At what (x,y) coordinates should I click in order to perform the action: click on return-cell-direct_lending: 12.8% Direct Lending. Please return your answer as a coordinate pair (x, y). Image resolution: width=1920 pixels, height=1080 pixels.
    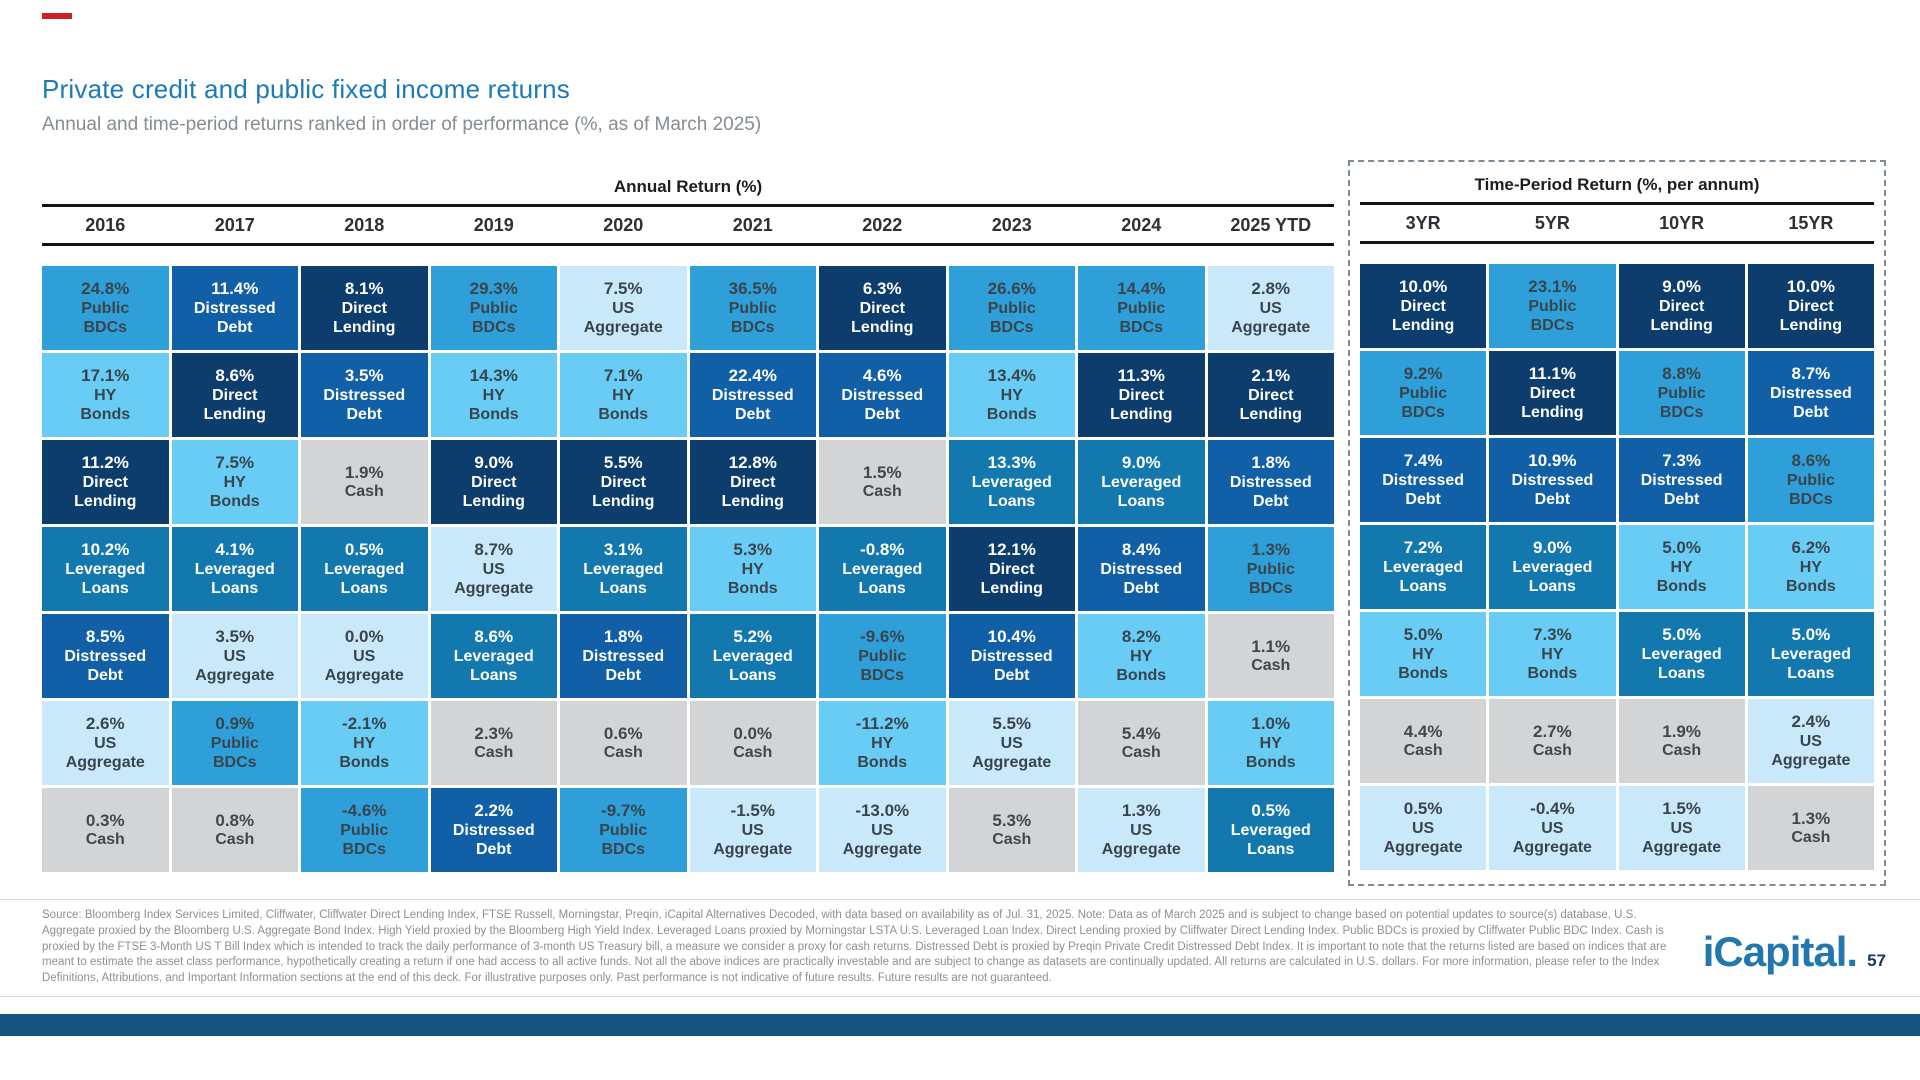
    Looking at the image, I should click on (752, 482).